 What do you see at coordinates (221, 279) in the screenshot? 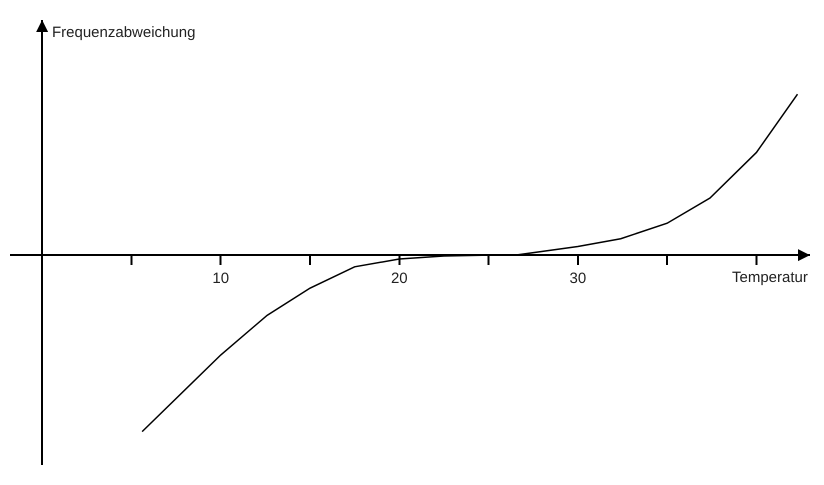
I see `x-tick-label: 10` at bounding box center [221, 279].